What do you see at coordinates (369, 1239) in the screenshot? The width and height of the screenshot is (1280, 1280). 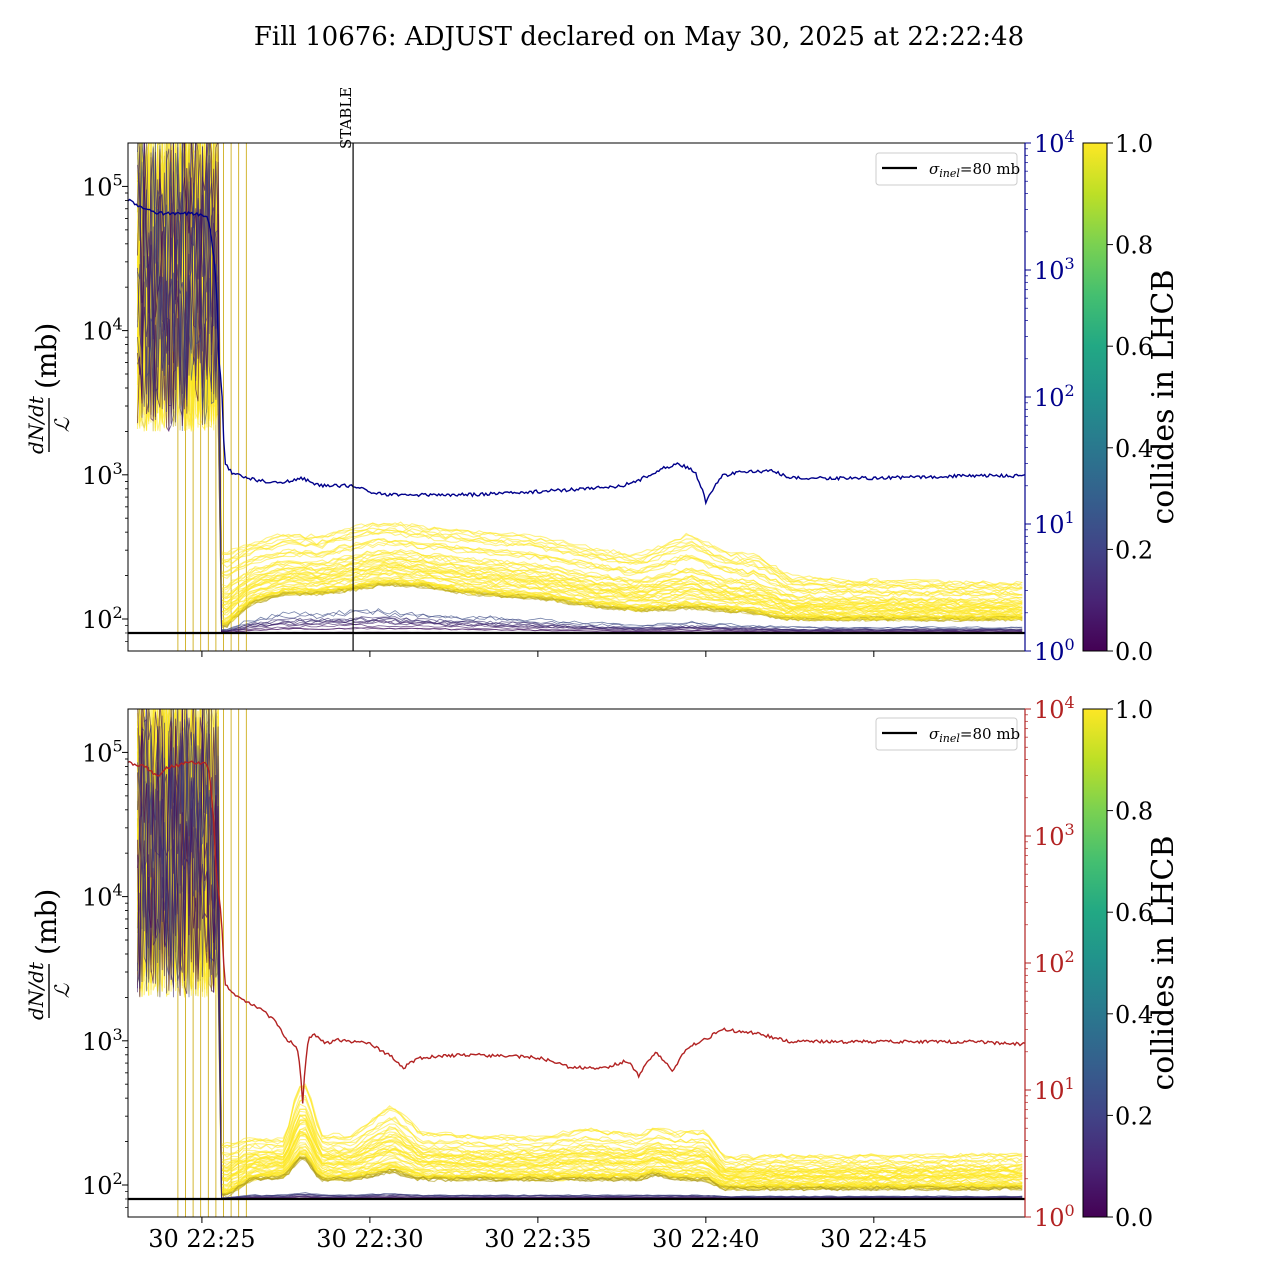 I see `bottom-xtick-label: 30 22:30` at bounding box center [369, 1239].